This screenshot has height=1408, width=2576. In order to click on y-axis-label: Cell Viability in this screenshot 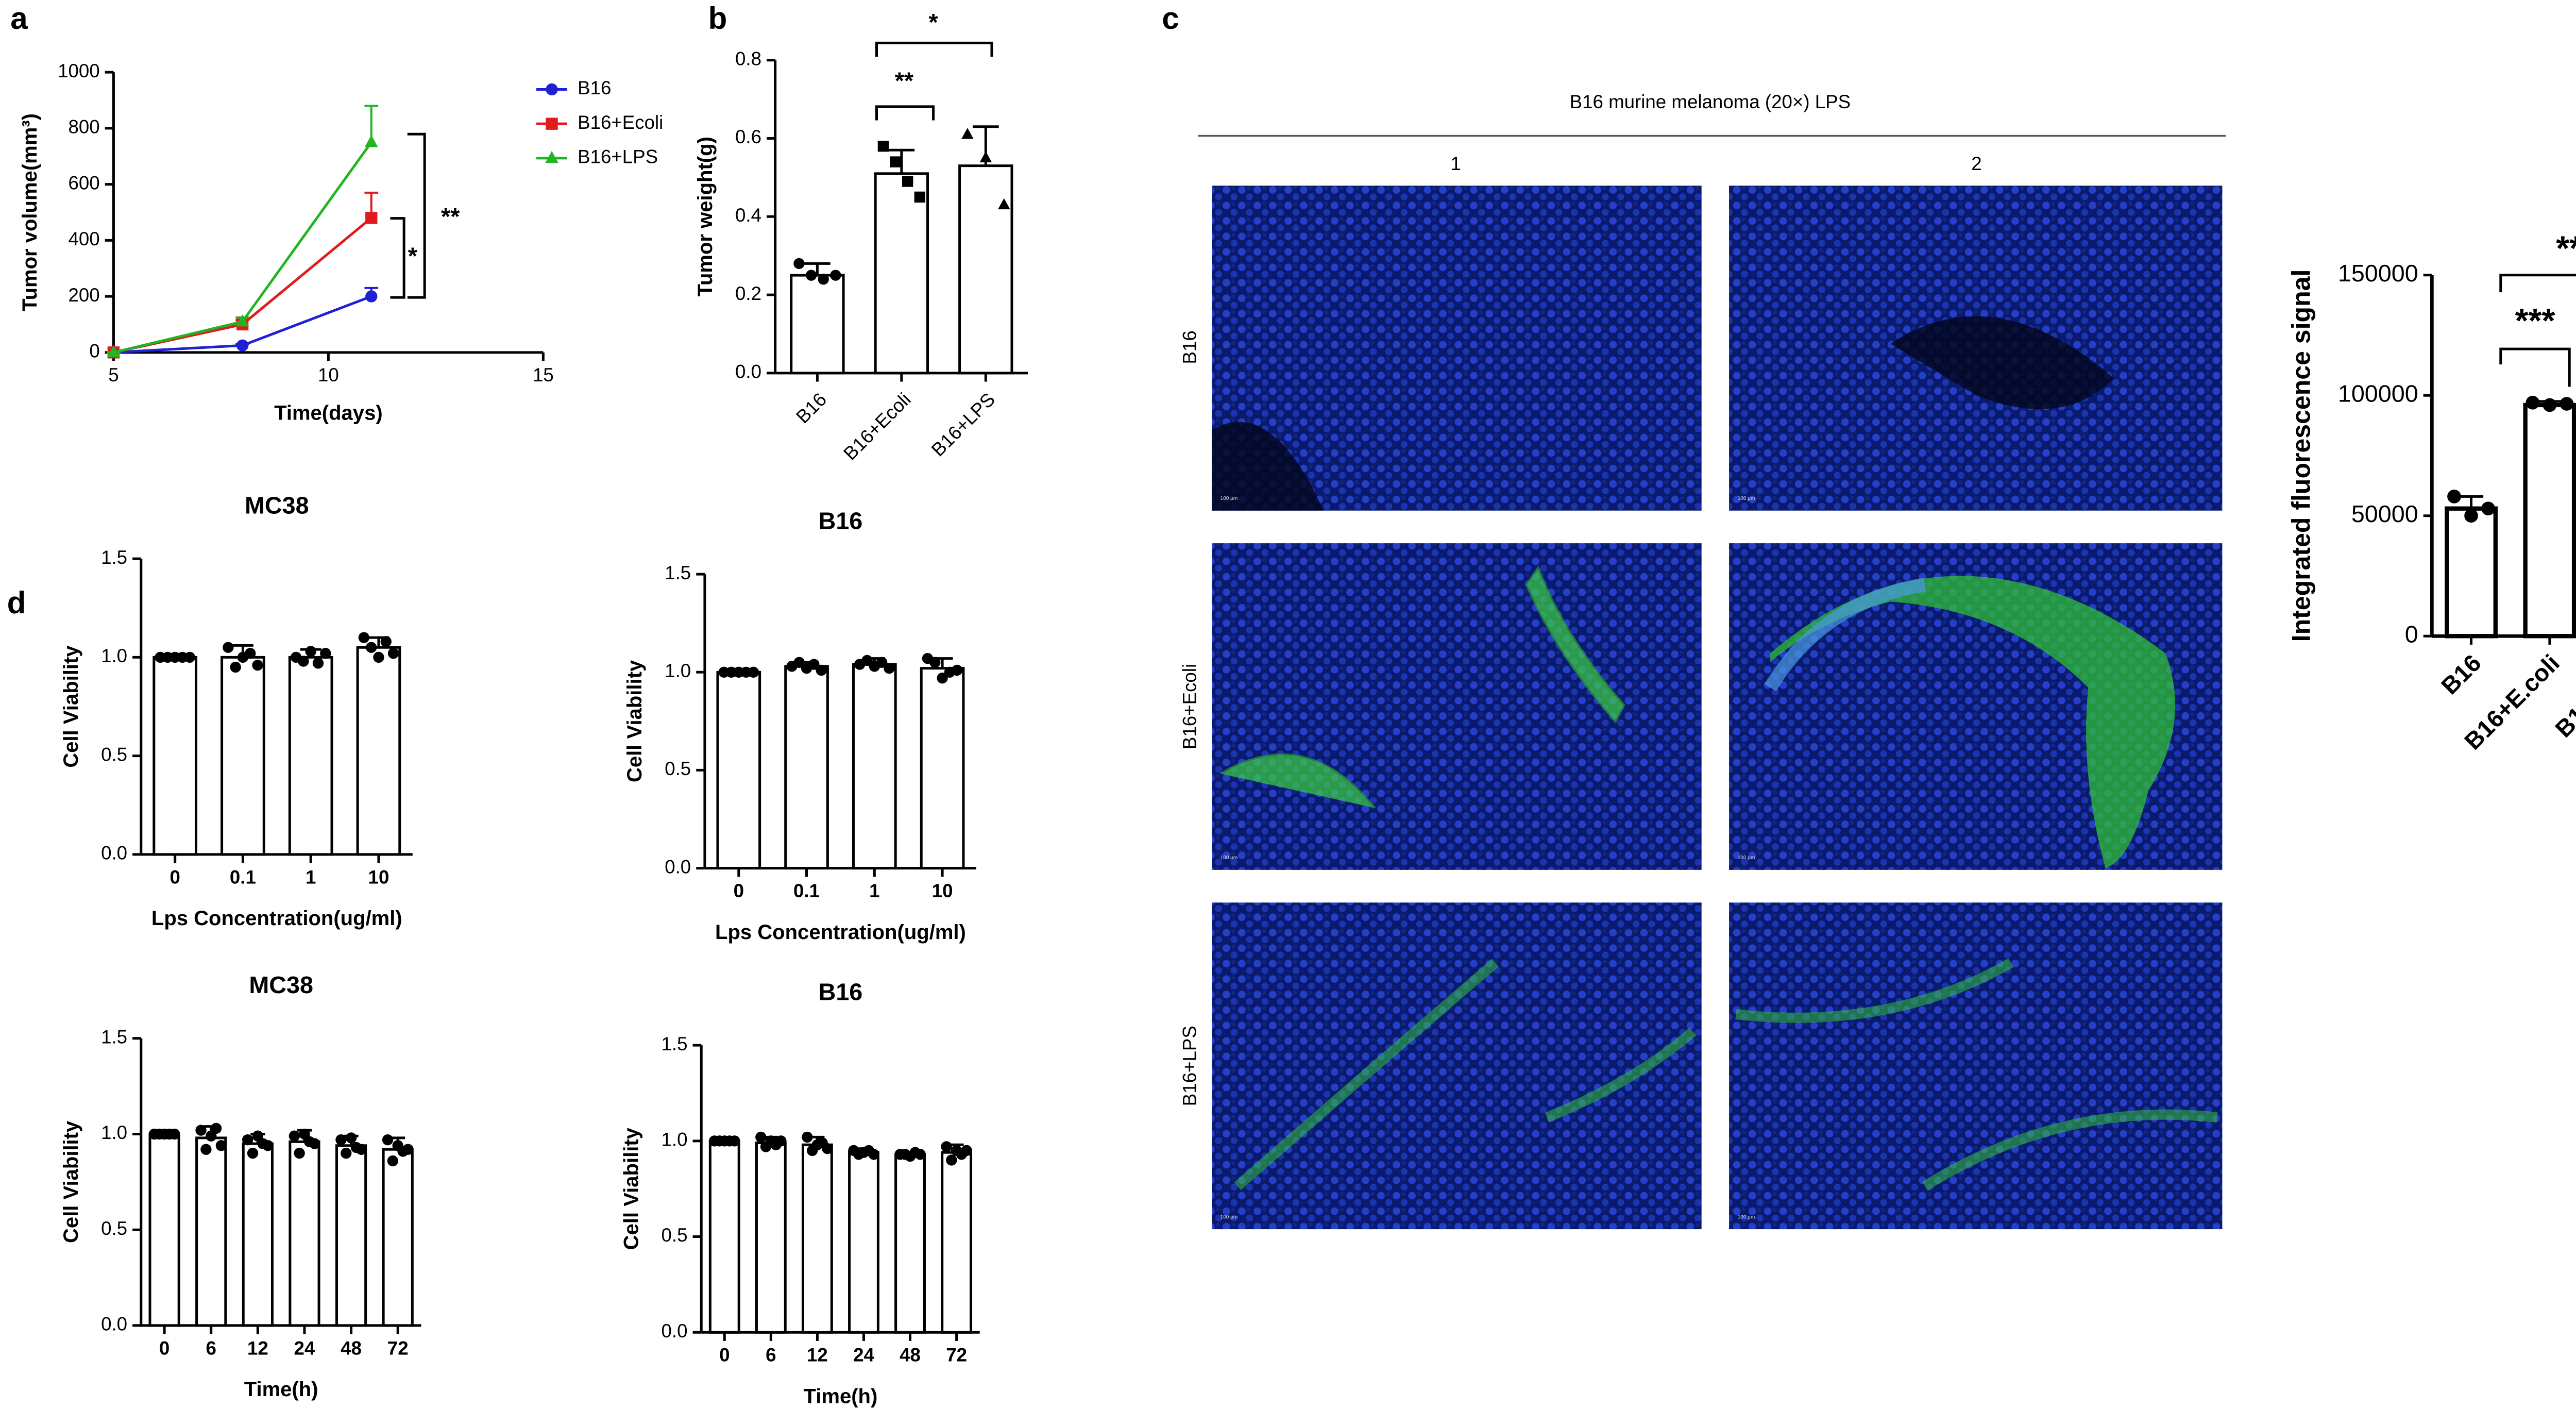, I will do `click(71, 1181)`.